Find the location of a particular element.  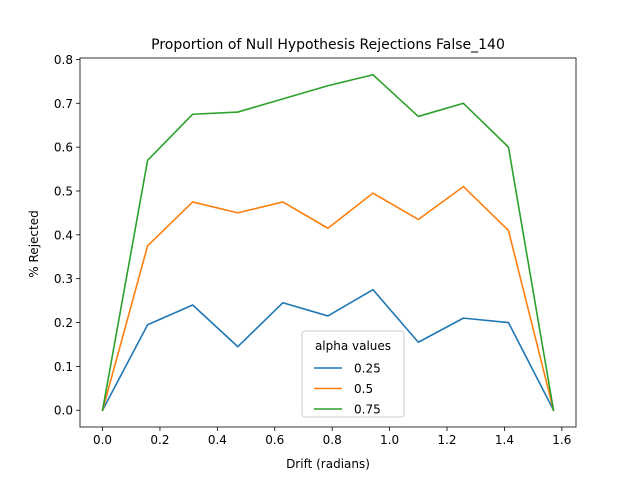

legend-label: 0.75 is located at coordinates (367, 410).